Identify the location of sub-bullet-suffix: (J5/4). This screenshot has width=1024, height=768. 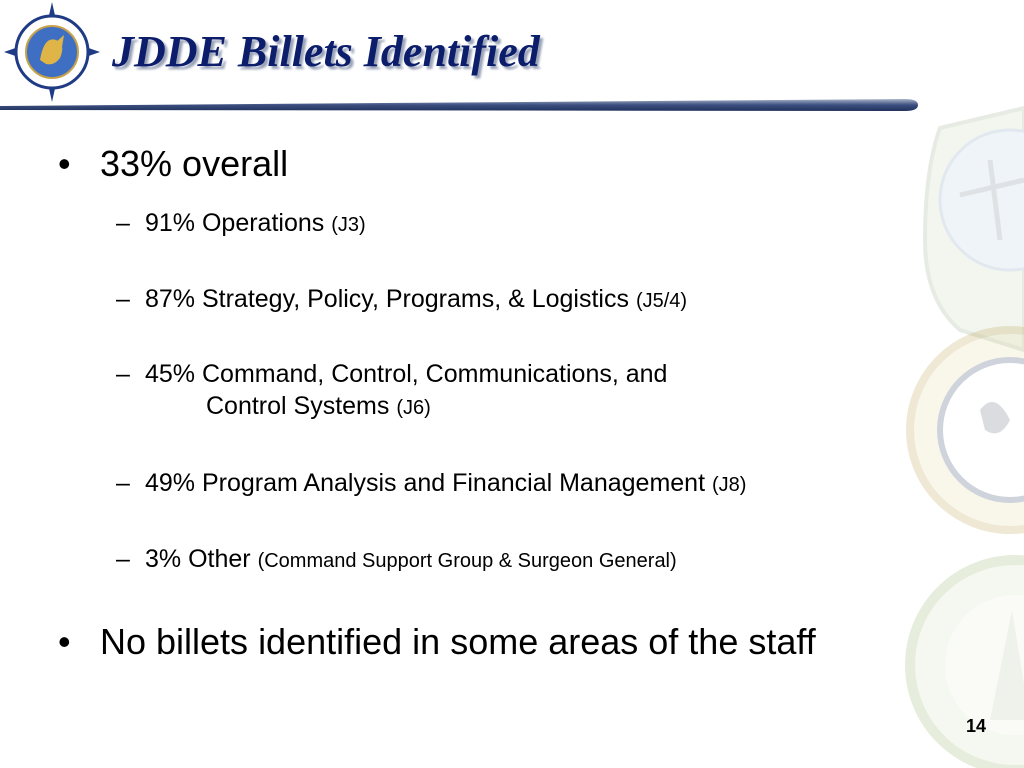
(661, 301).